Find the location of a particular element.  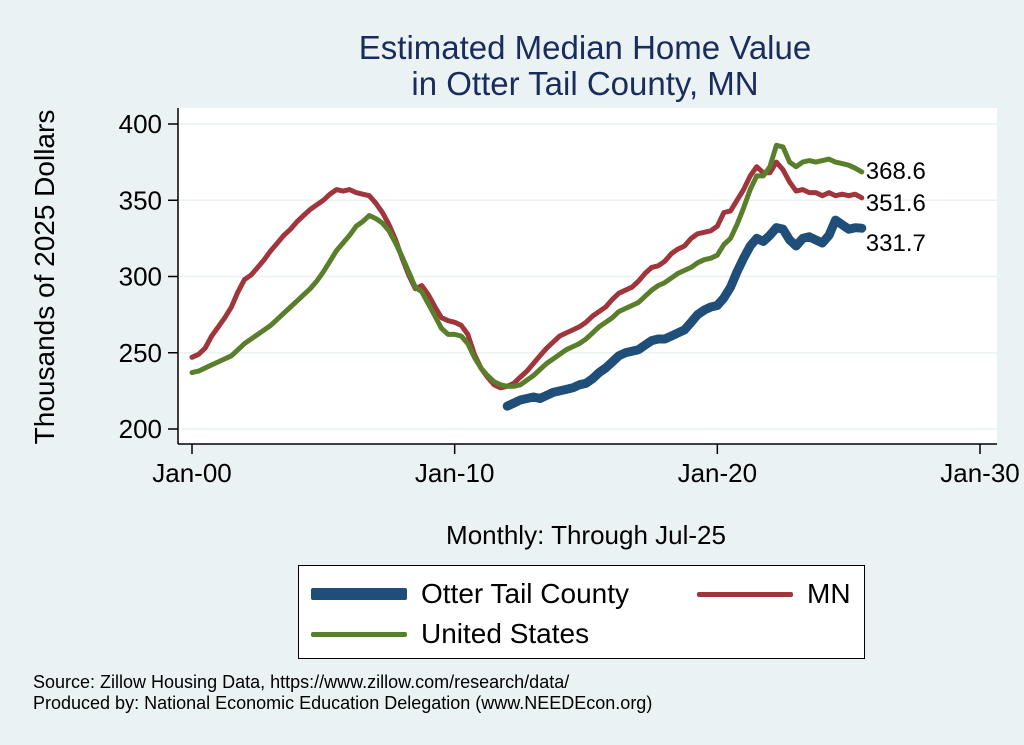

end-label-otter-tail-county: 331.7 is located at coordinates (896, 243).